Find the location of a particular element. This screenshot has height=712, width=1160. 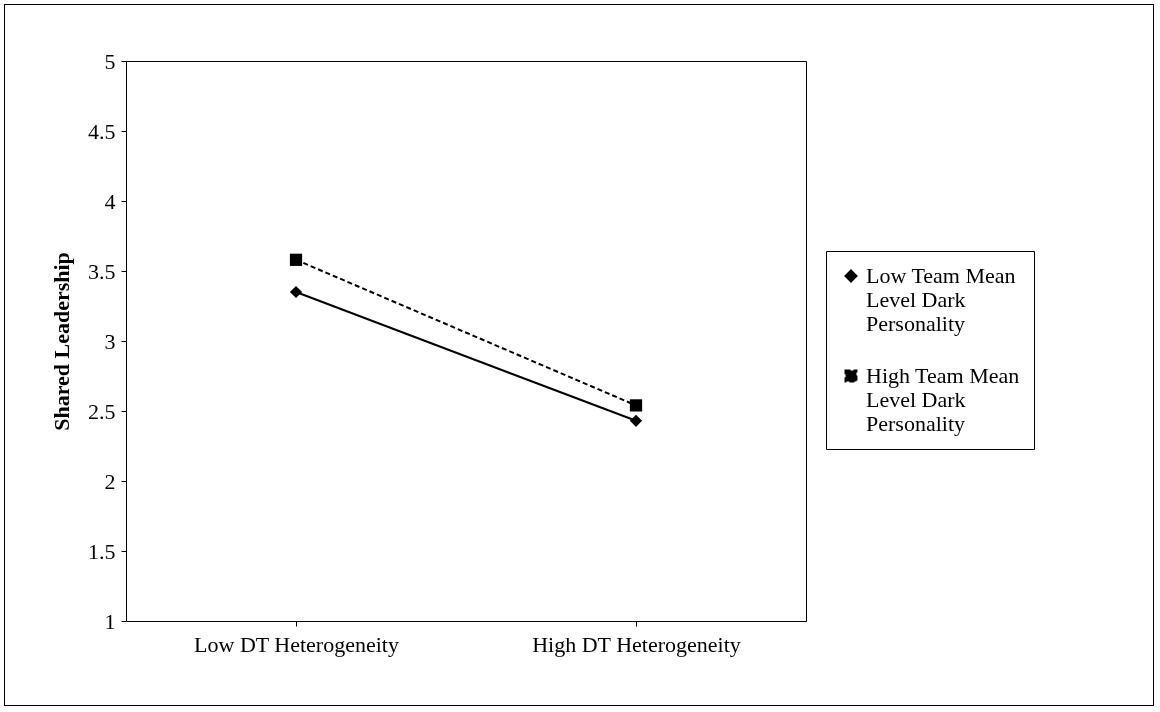

y-tick-label: 1 is located at coordinates (110, 621).